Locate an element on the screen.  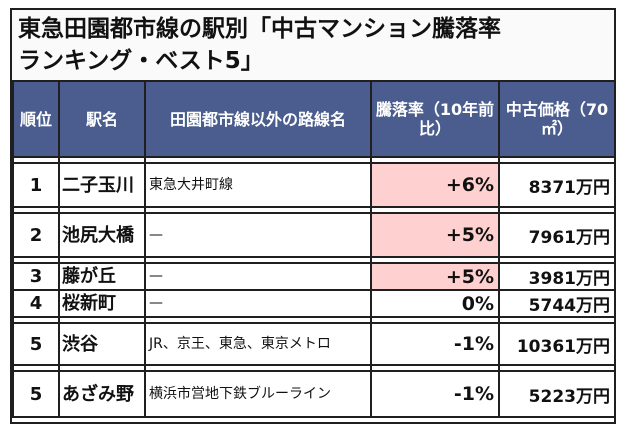
other-lines-cell: JR、京王、東急、東京メトロ is located at coordinates (258, 344).